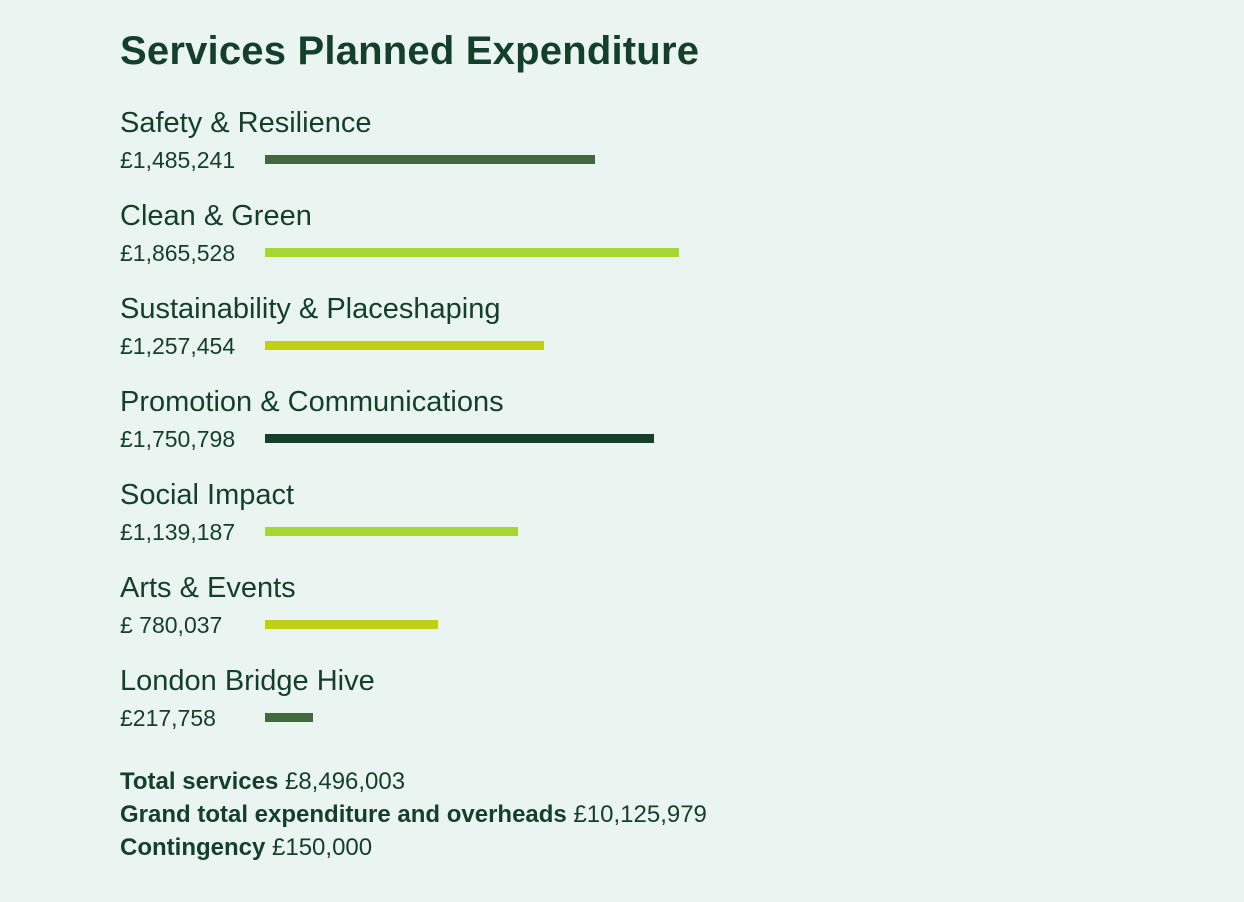 This screenshot has width=1244, height=902. What do you see at coordinates (199, 781) in the screenshot?
I see `total-services-label: Total services` at bounding box center [199, 781].